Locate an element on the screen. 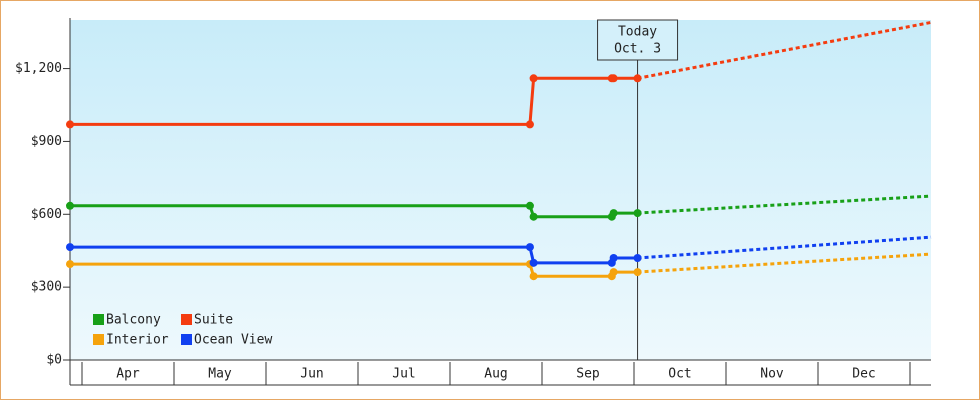 This screenshot has width=980, height=400. today-box is located at coordinates (638, 40).